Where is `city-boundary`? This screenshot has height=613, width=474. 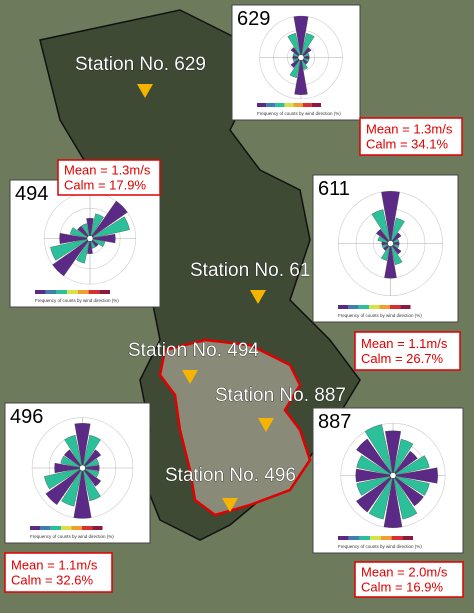 city-boundary is located at coordinates (235, 427).